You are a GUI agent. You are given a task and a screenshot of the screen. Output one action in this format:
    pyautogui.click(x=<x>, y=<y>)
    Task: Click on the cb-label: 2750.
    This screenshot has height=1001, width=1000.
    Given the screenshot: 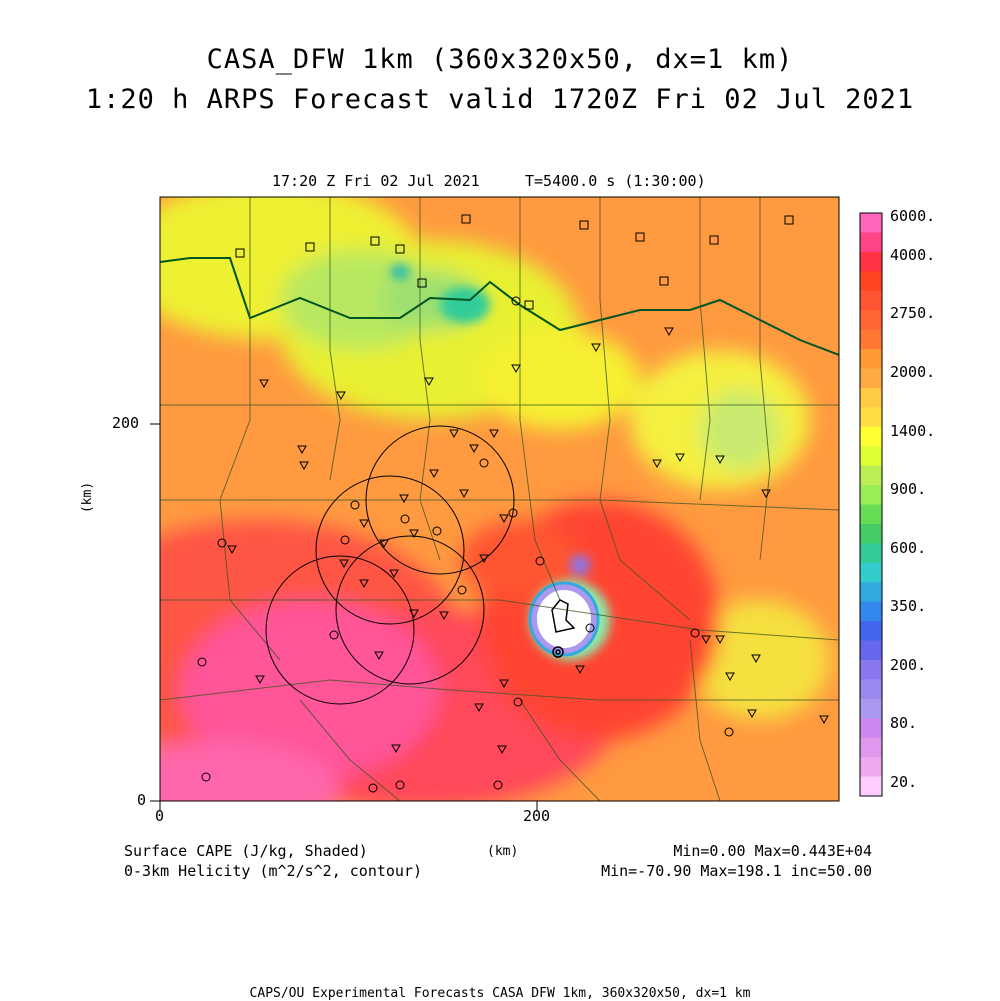 What is the action you would take?
    pyautogui.click(x=913, y=313)
    